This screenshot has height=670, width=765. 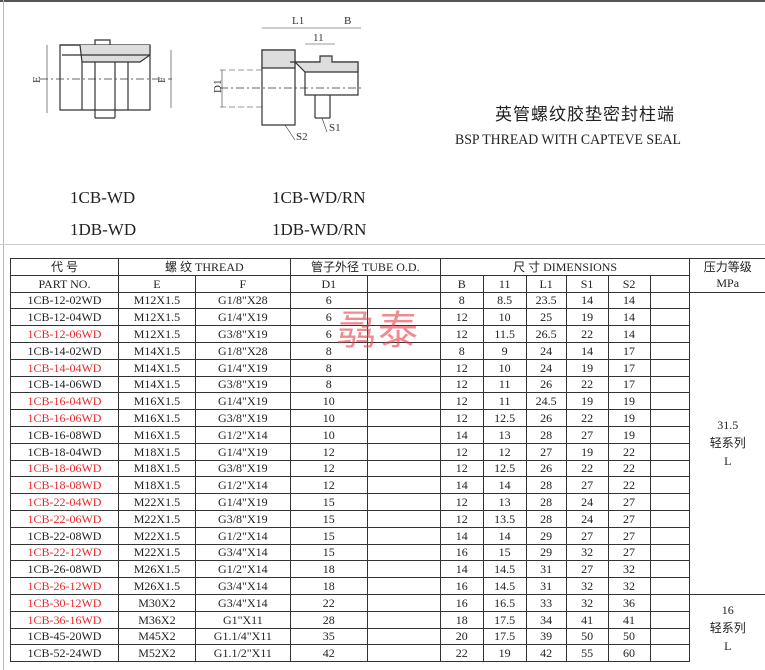 I want to click on cell-f: G1"X11, so click(x=242, y=619).